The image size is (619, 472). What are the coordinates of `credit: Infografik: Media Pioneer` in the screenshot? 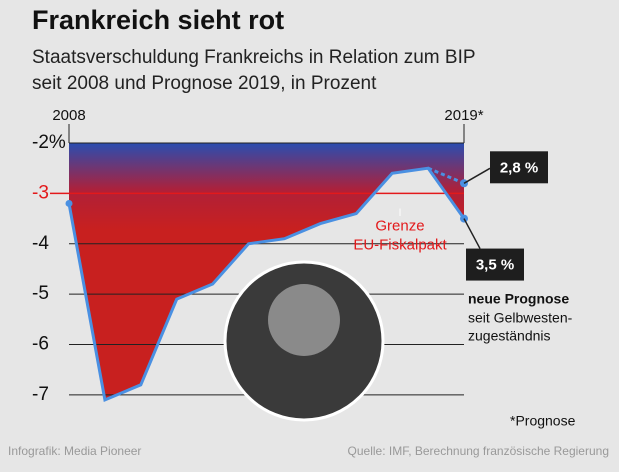 It's located at (74, 451).